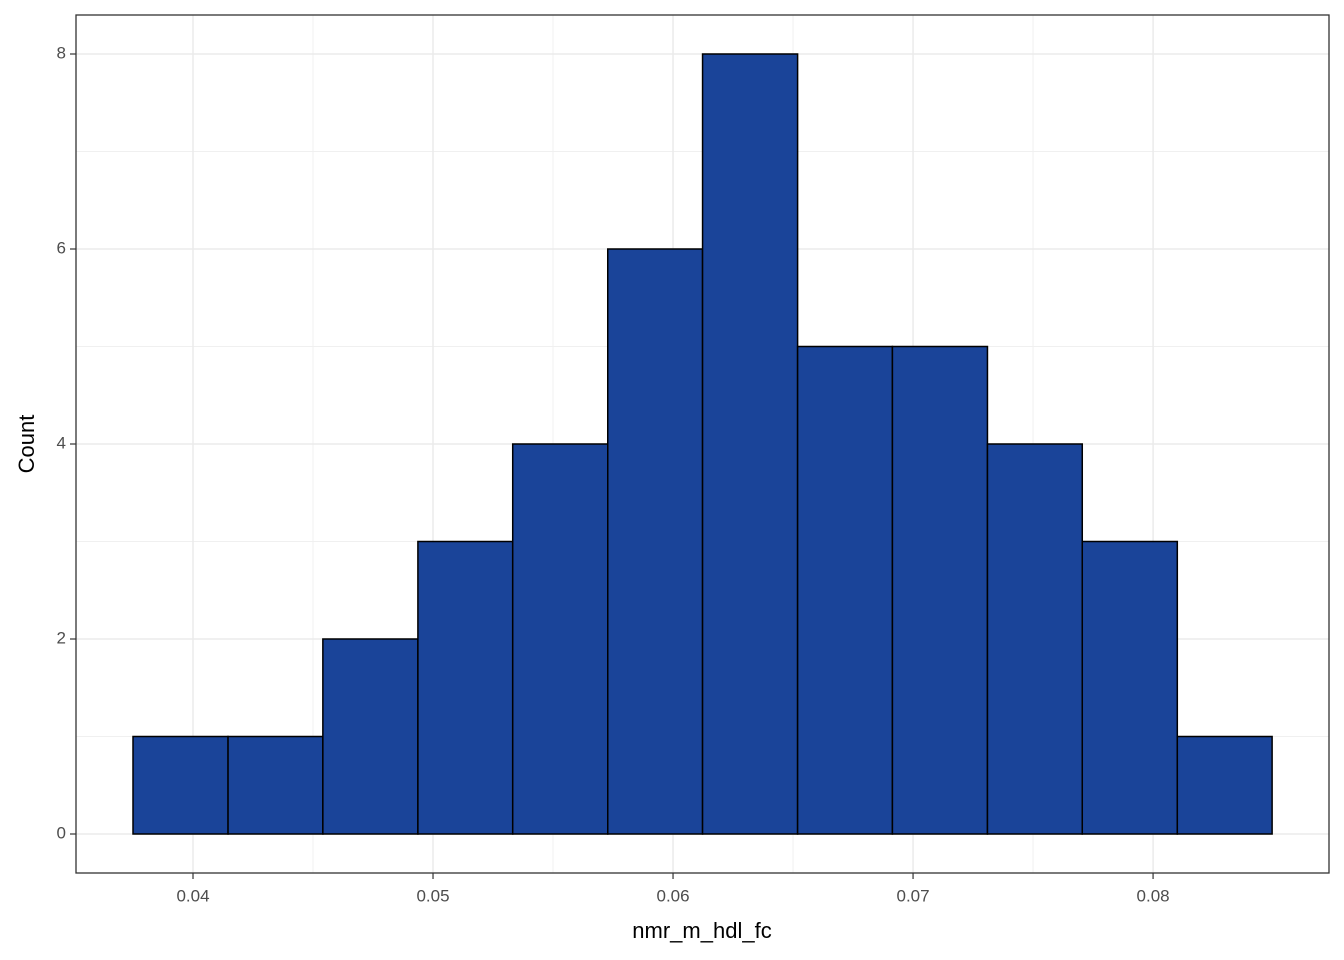  Describe the element at coordinates (61, 442) in the screenshot. I see `y-tick-label: 4` at that location.